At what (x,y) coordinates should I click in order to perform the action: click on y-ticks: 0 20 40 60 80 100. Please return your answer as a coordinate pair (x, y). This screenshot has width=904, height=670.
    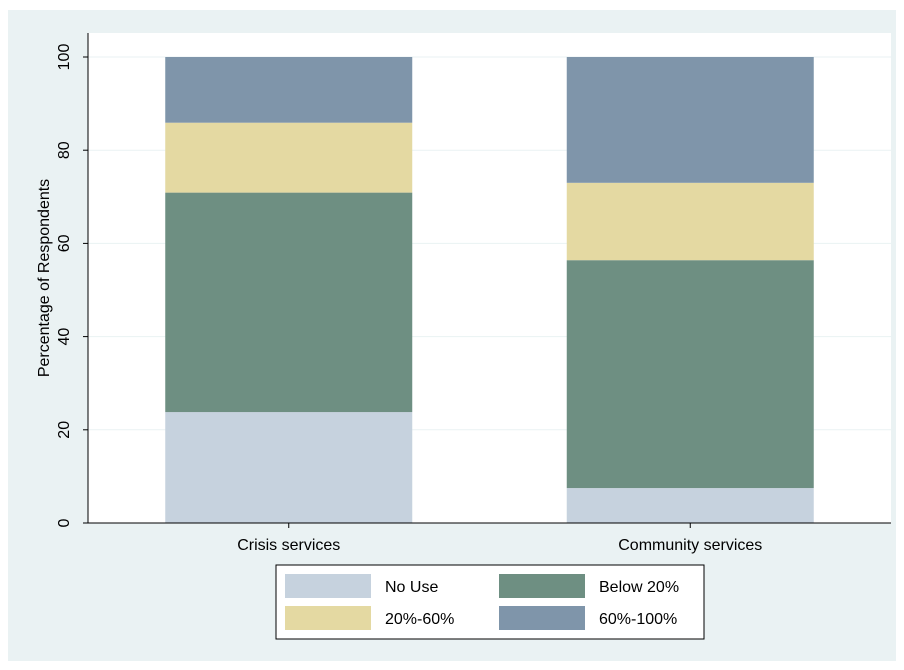
    Looking at the image, I should click on (72, 285).